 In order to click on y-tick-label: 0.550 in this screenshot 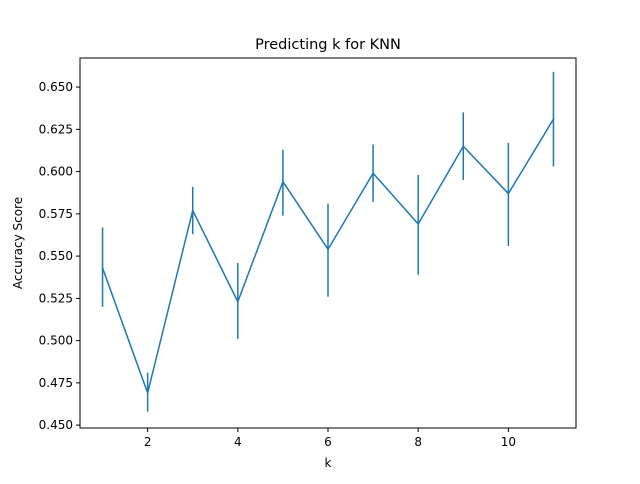, I will do `click(56, 256)`.